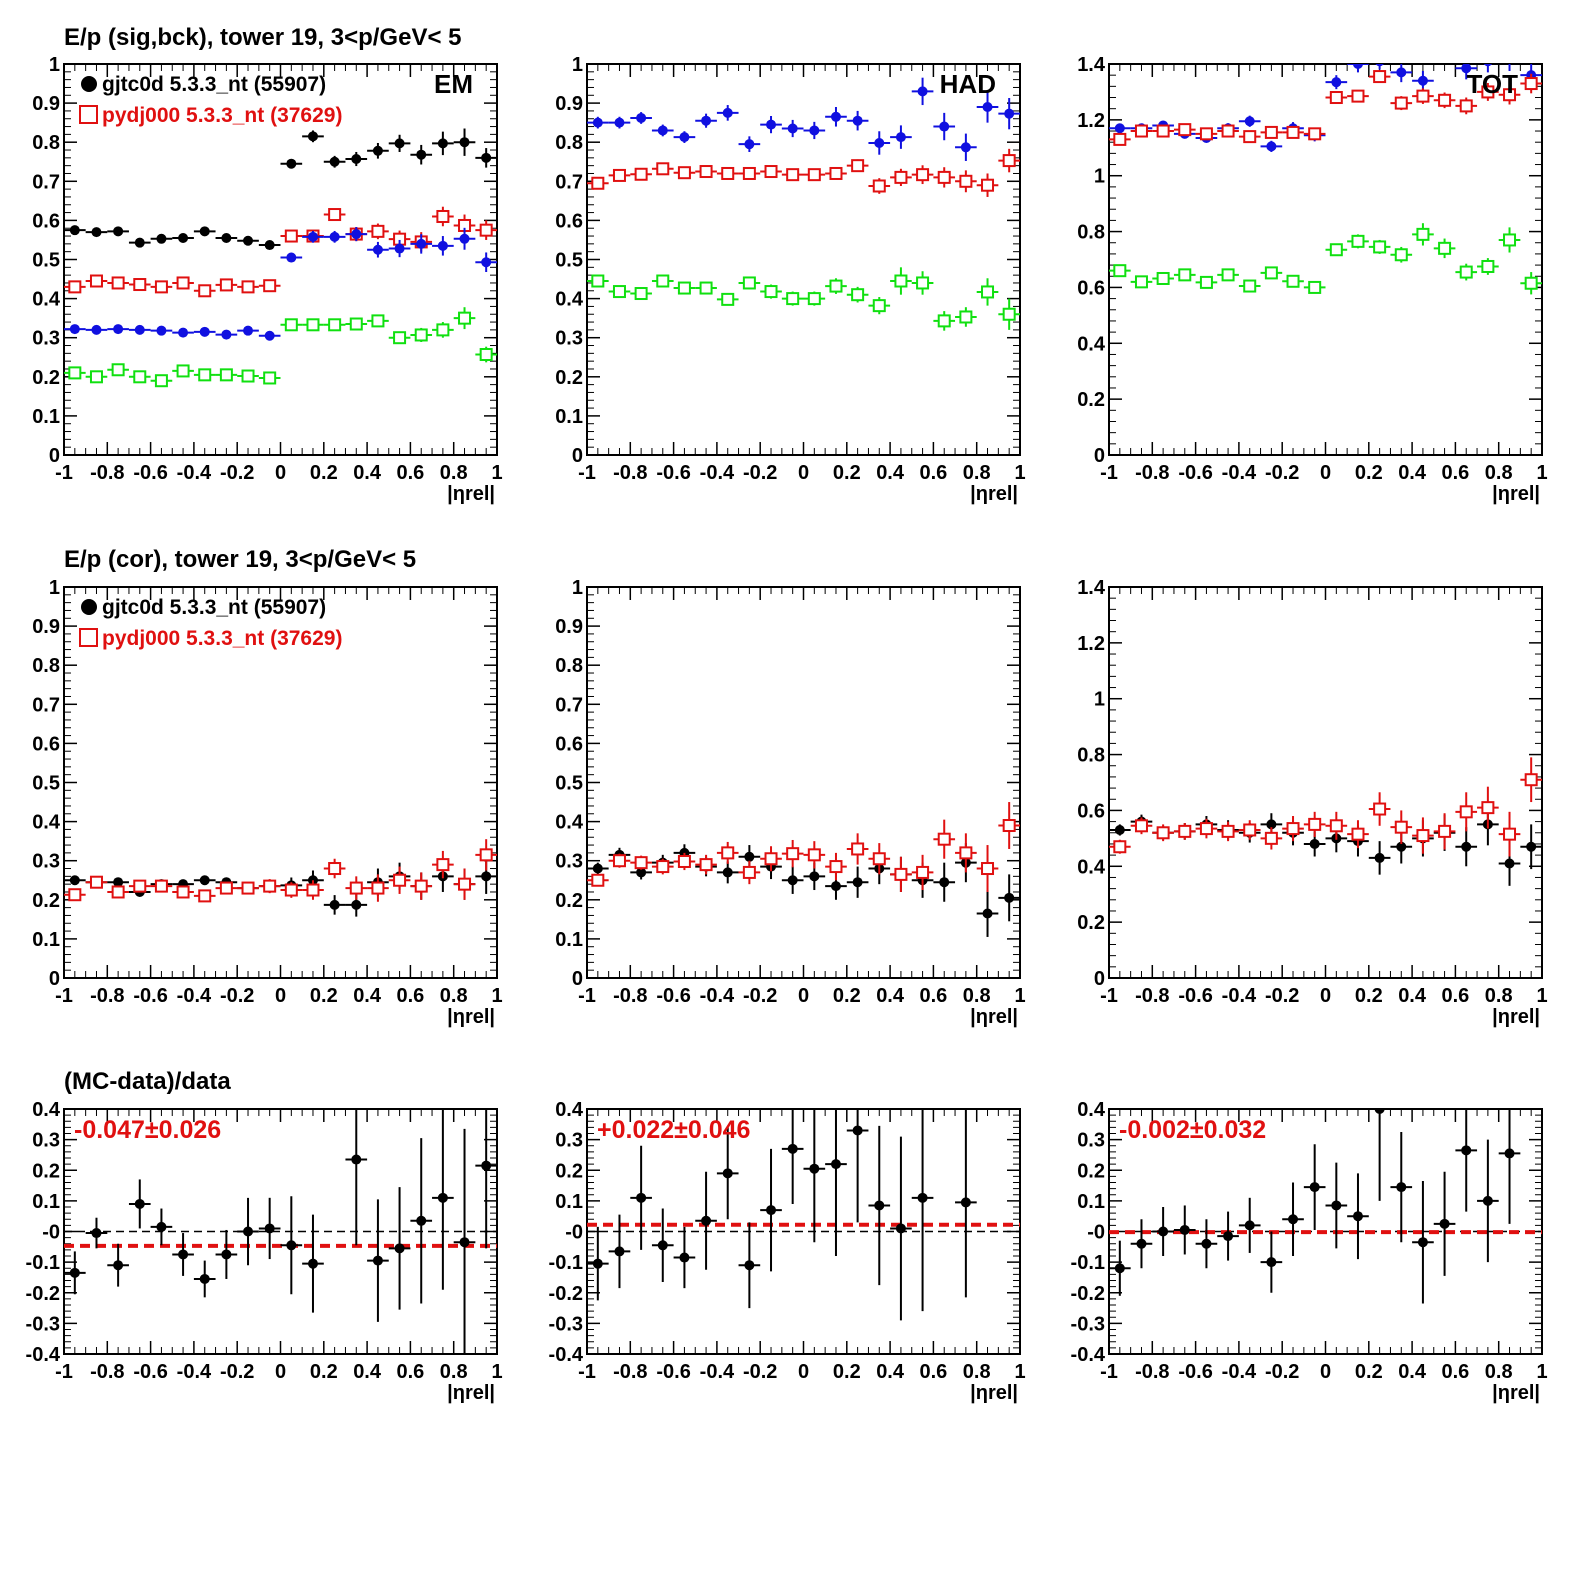  What do you see at coordinates (1325, 1372) in the screenshot?
I see `x-tick-label: 0` at bounding box center [1325, 1372].